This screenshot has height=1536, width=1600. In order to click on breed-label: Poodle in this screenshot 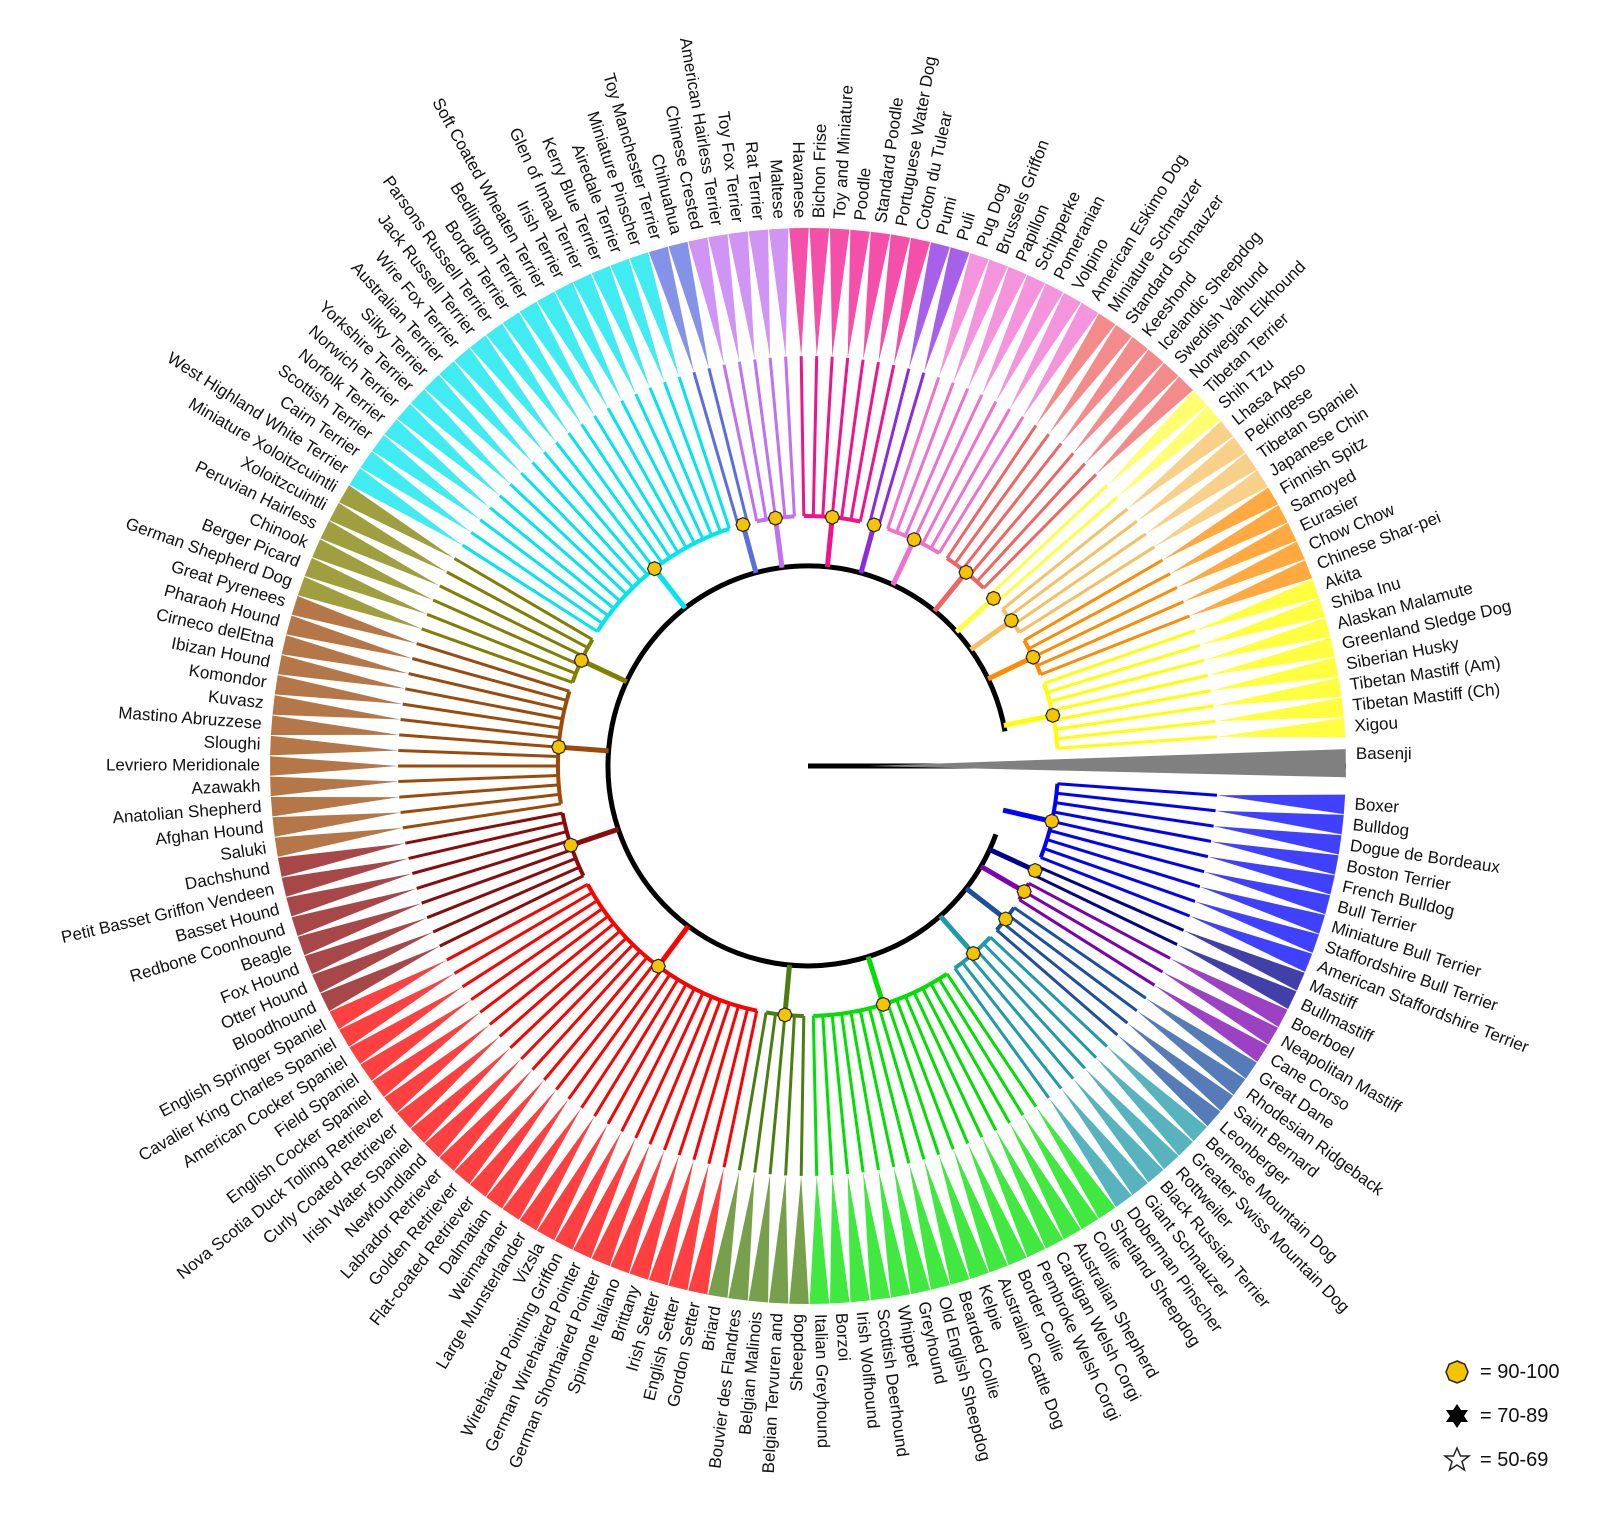, I will do `click(863, 194)`.